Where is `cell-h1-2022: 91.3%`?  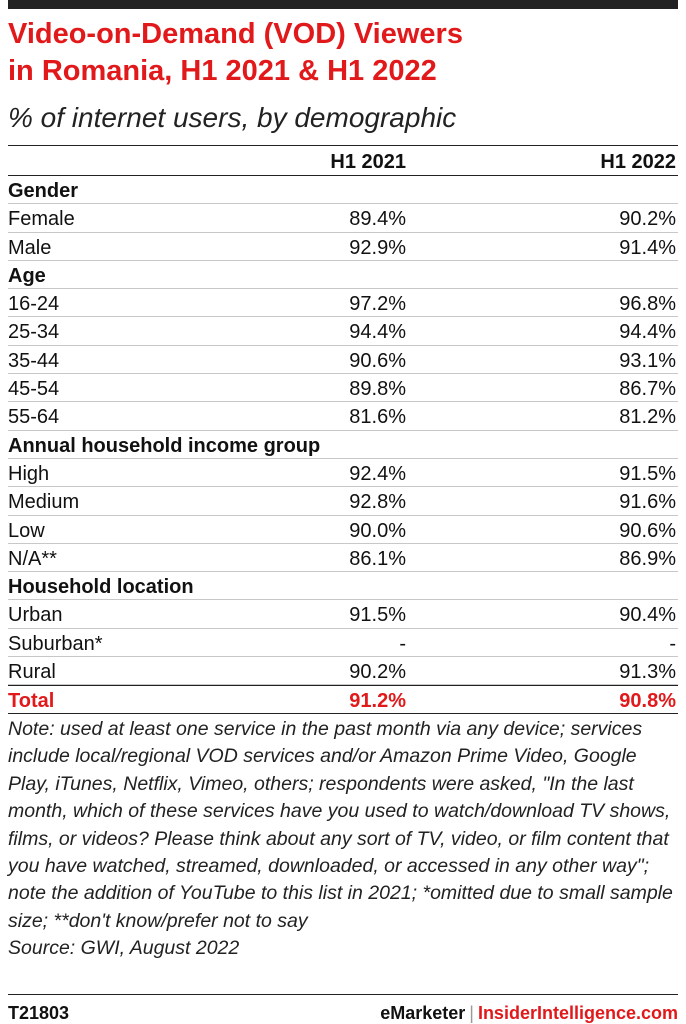 cell-h1-2022: 91.3% is located at coordinates (647, 672).